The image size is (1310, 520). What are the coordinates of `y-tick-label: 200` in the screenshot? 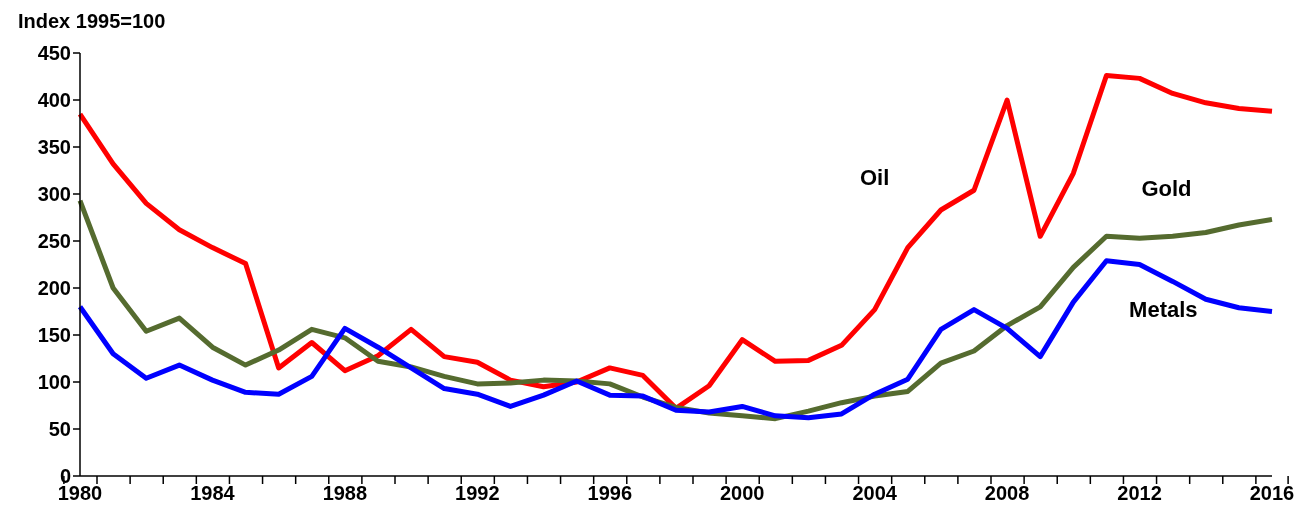 It's located at (54, 288).